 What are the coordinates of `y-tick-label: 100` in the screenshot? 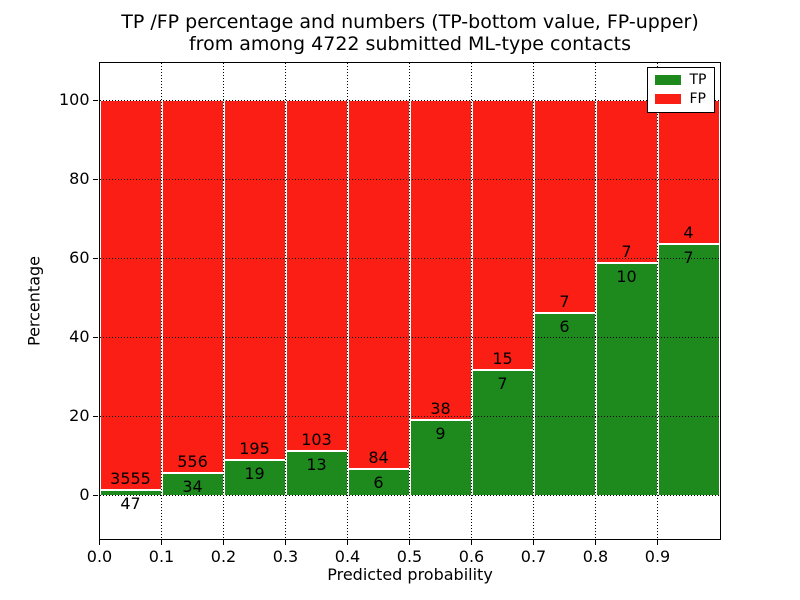 It's located at (74, 100).